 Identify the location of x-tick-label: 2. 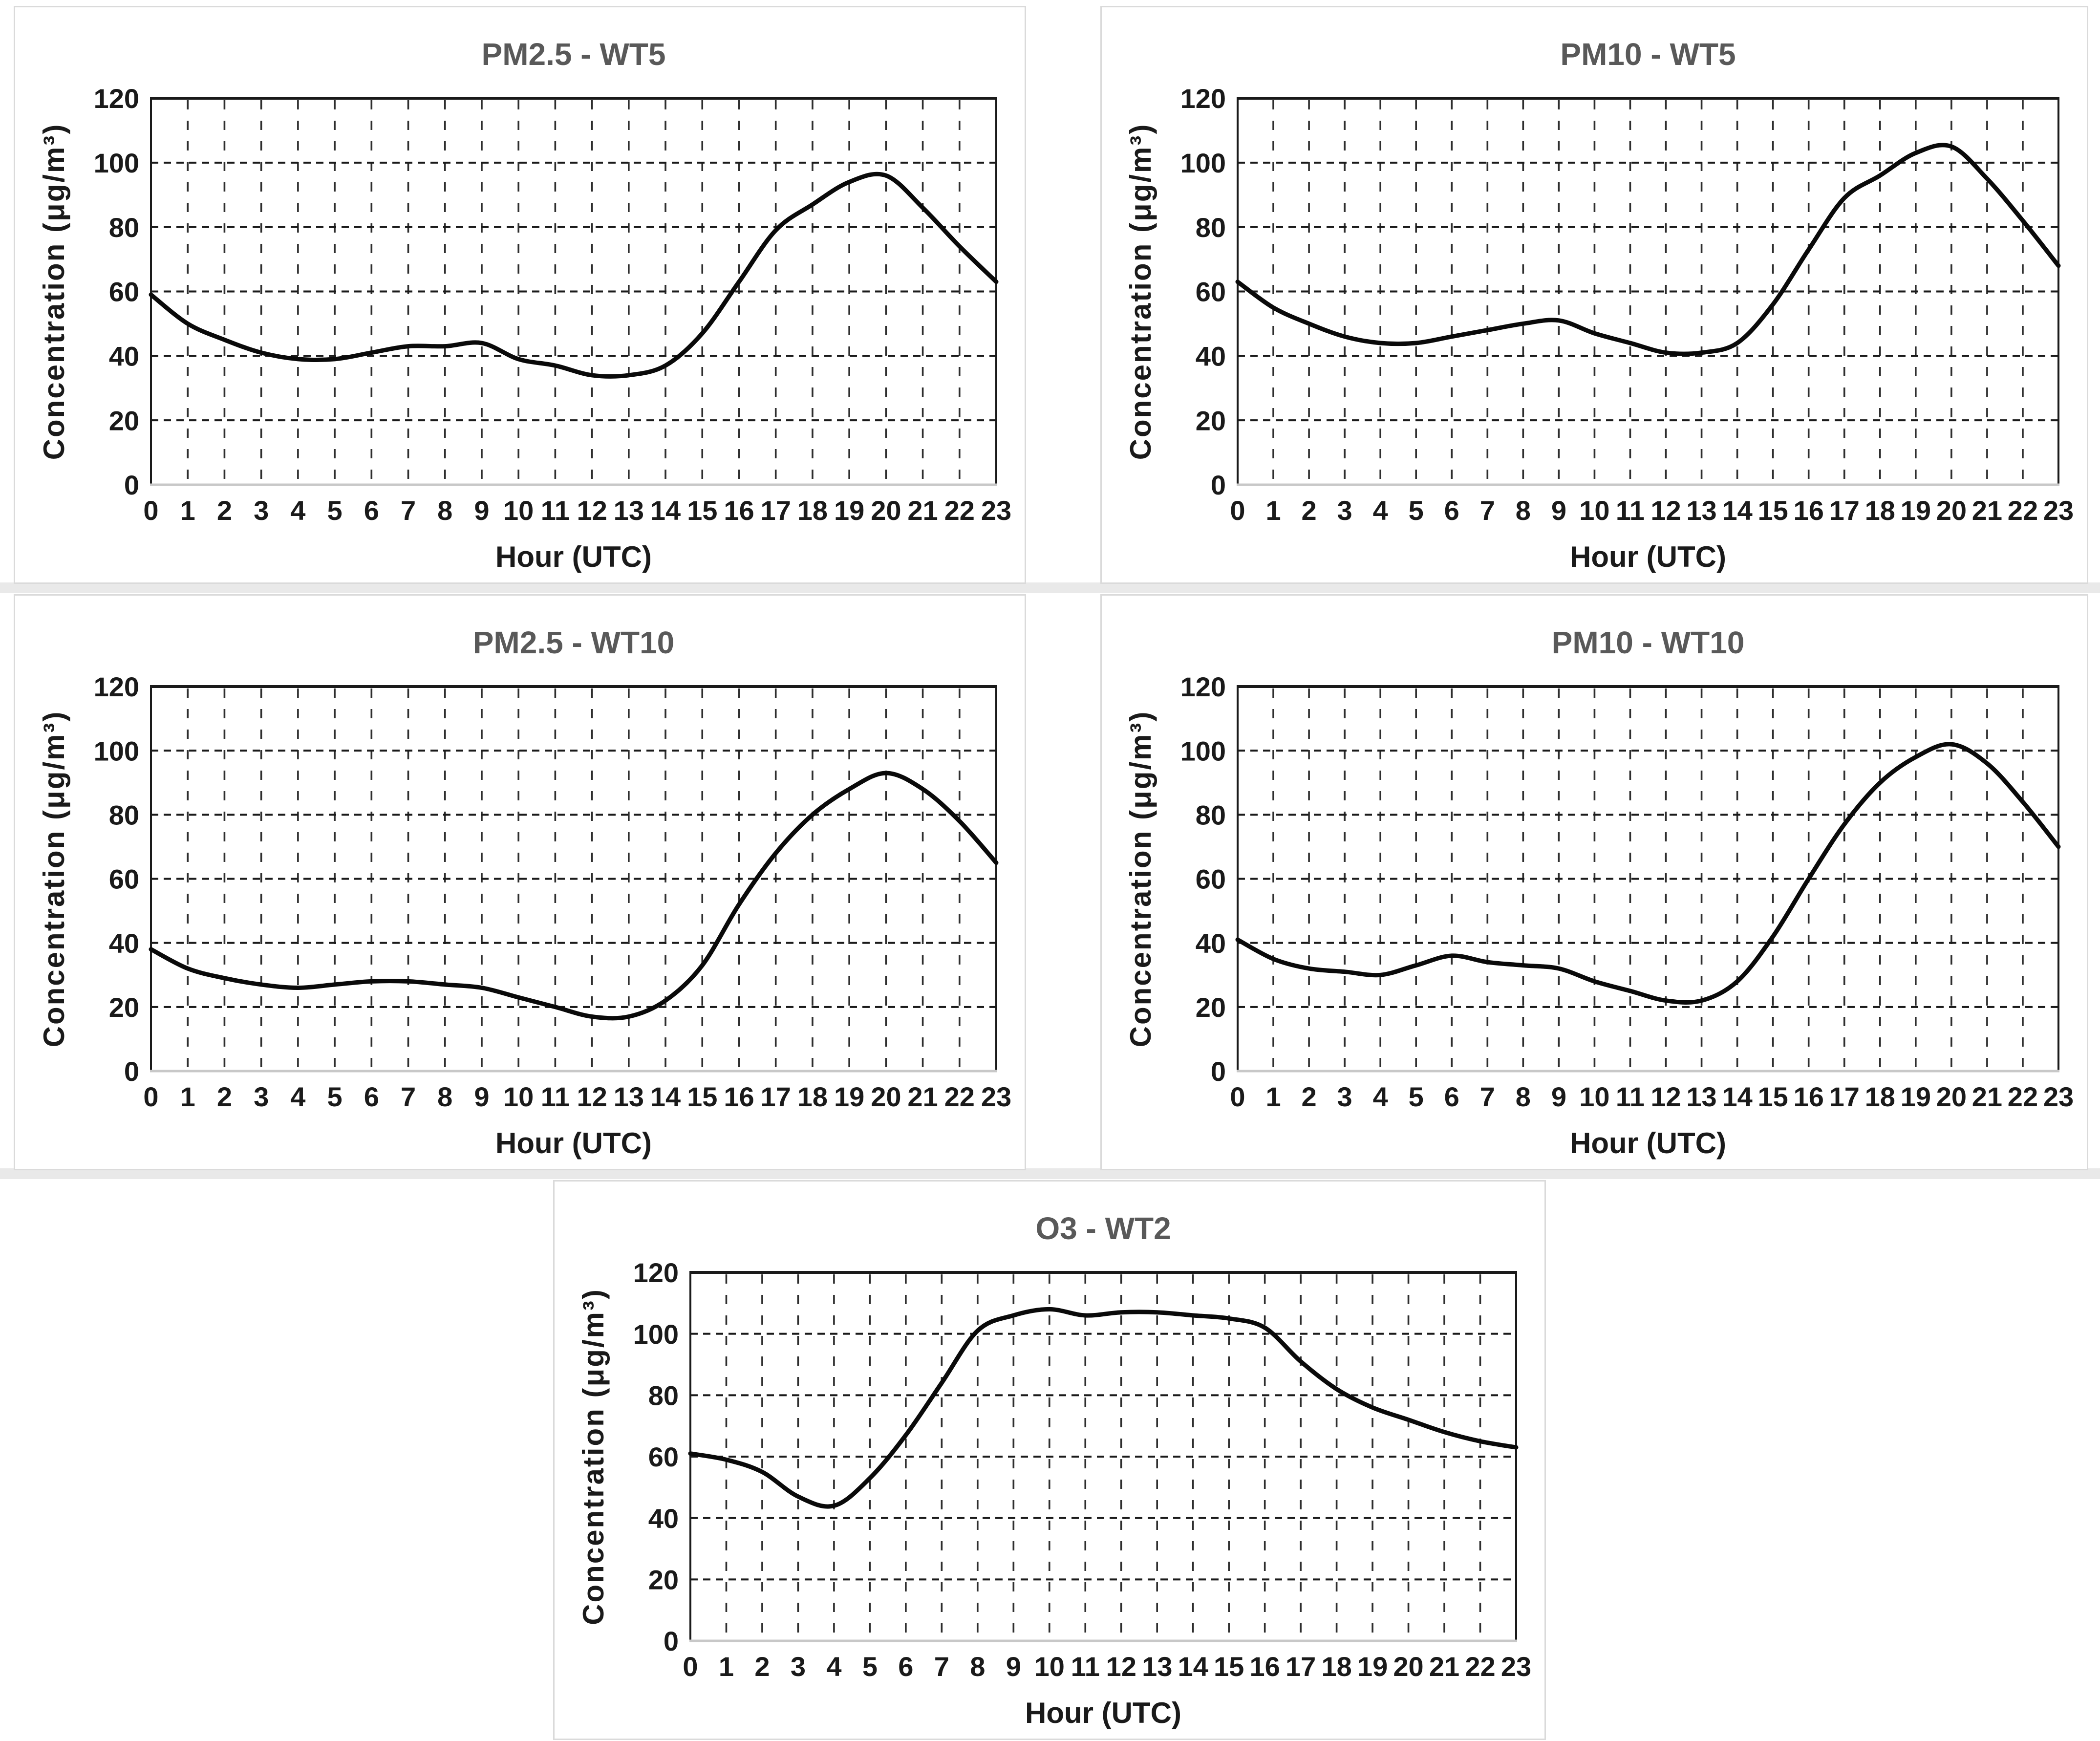
(762, 1666).